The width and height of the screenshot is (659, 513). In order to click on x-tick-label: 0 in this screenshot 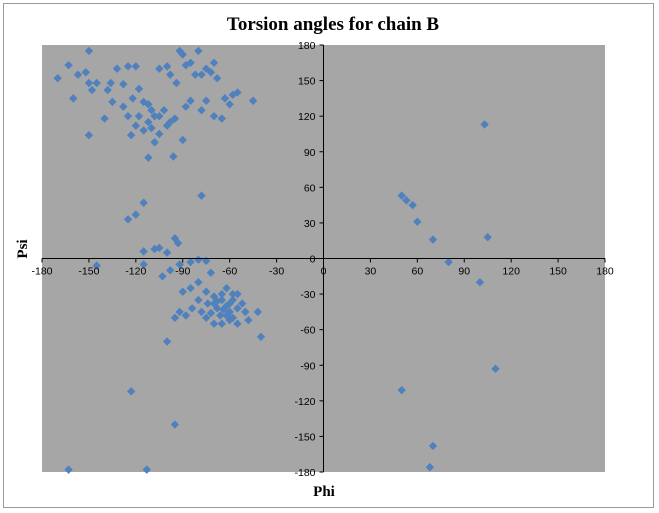, I will do `click(324, 272)`.